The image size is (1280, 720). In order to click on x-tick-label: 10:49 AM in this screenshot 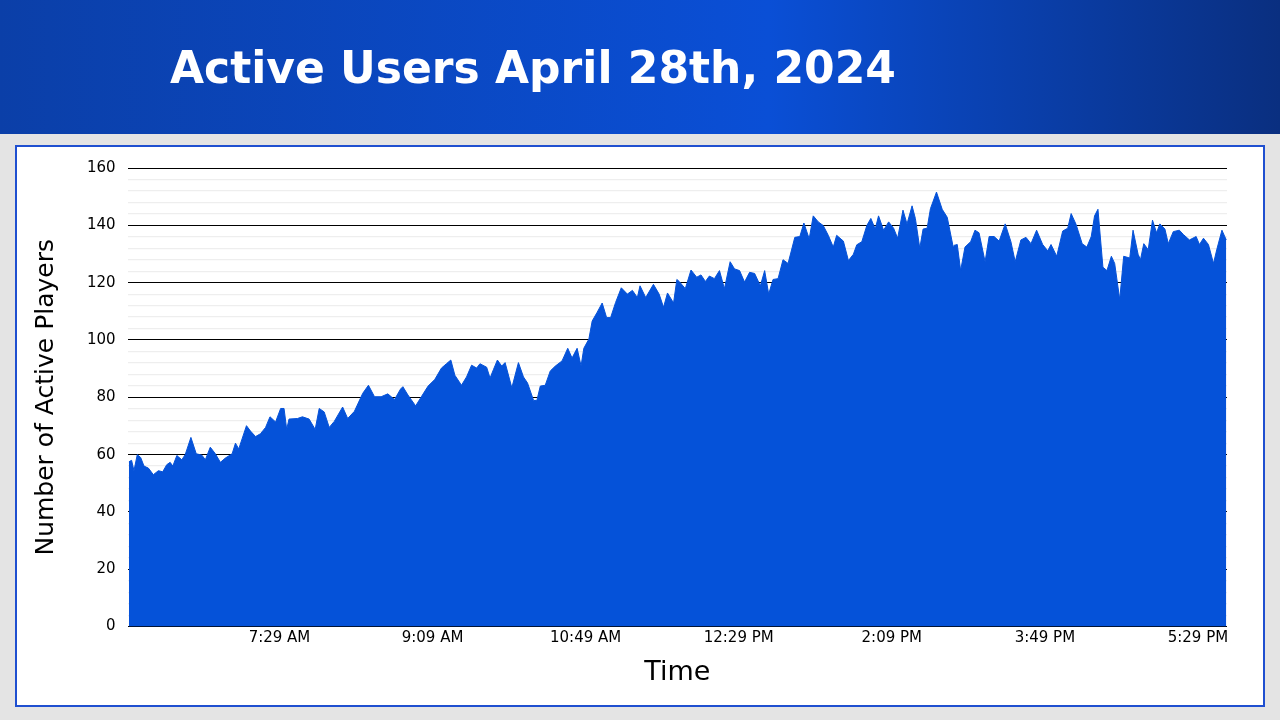, I will do `click(586, 637)`.